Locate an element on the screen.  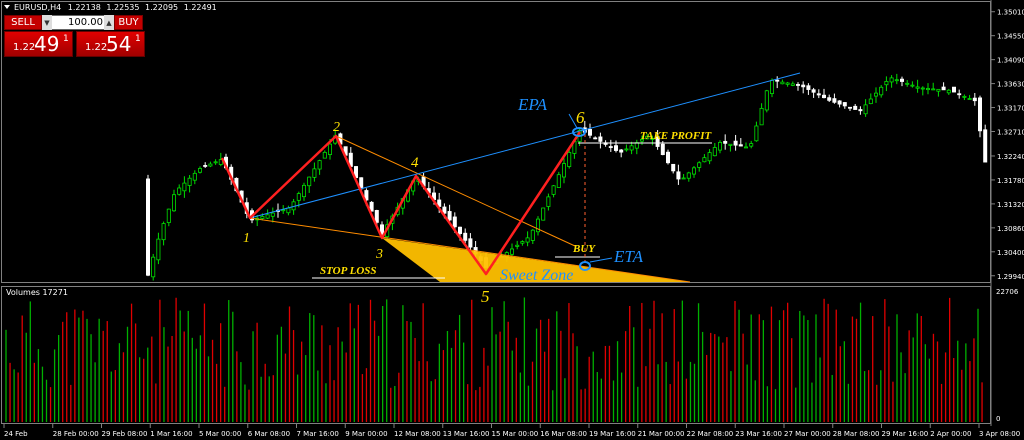
chart-menu-icon is located at coordinates (7, 7).